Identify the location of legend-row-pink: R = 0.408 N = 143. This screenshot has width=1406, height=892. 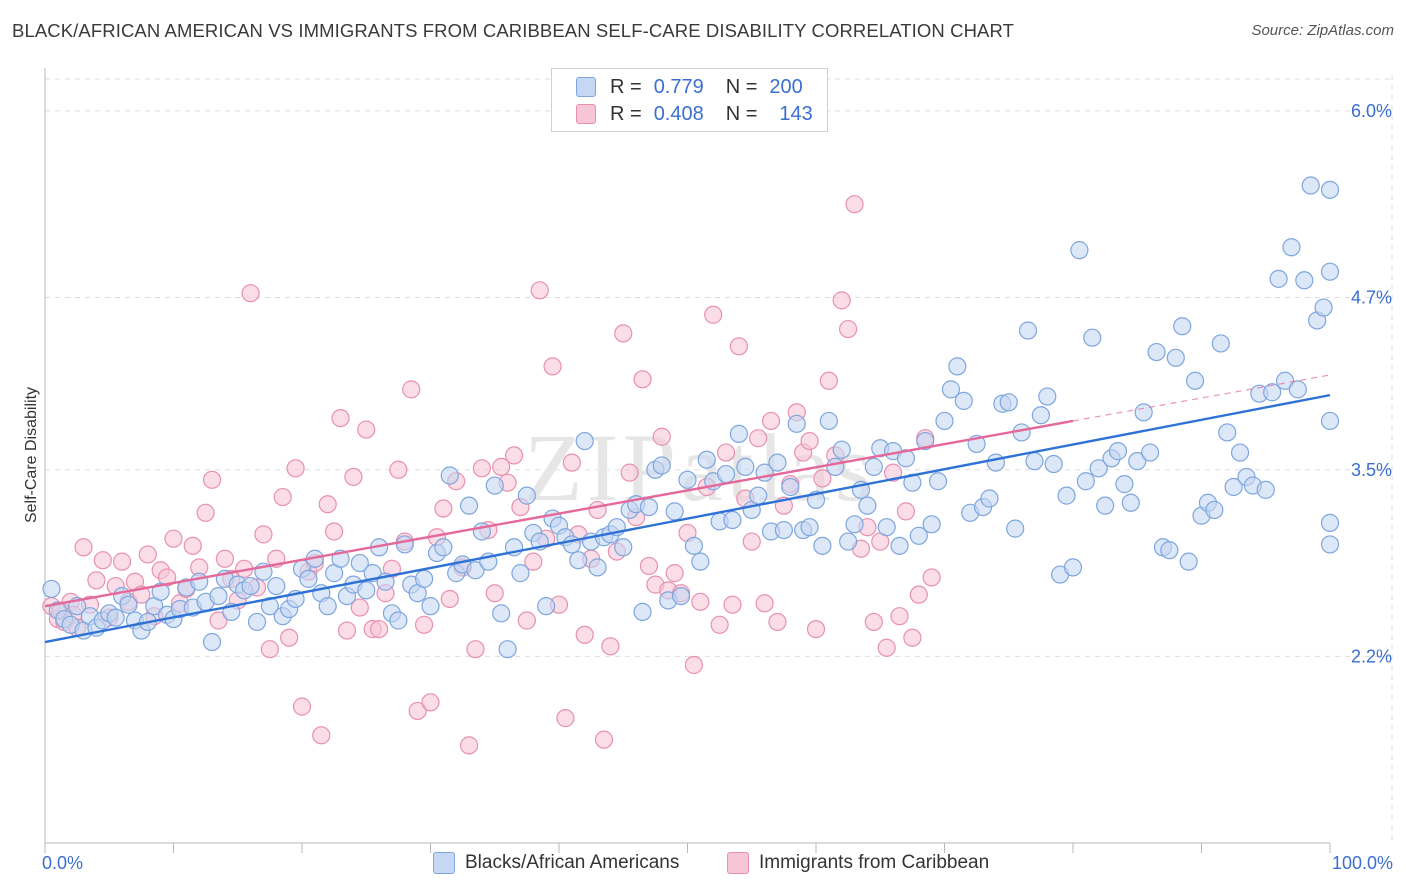
(694, 114).